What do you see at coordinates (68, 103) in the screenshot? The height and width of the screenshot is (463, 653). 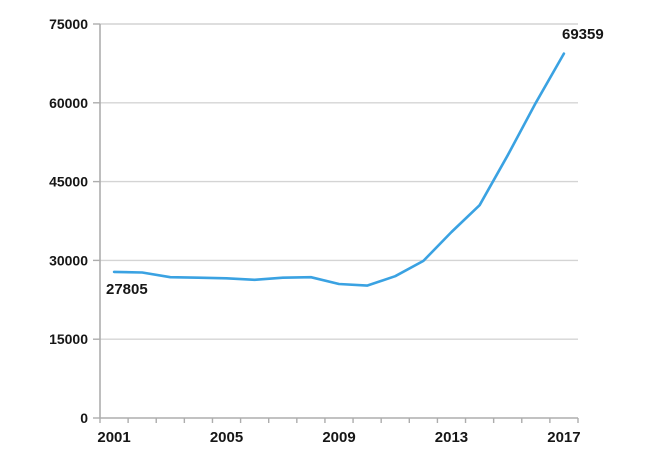 I see `y-axis-label-60000: 60000` at bounding box center [68, 103].